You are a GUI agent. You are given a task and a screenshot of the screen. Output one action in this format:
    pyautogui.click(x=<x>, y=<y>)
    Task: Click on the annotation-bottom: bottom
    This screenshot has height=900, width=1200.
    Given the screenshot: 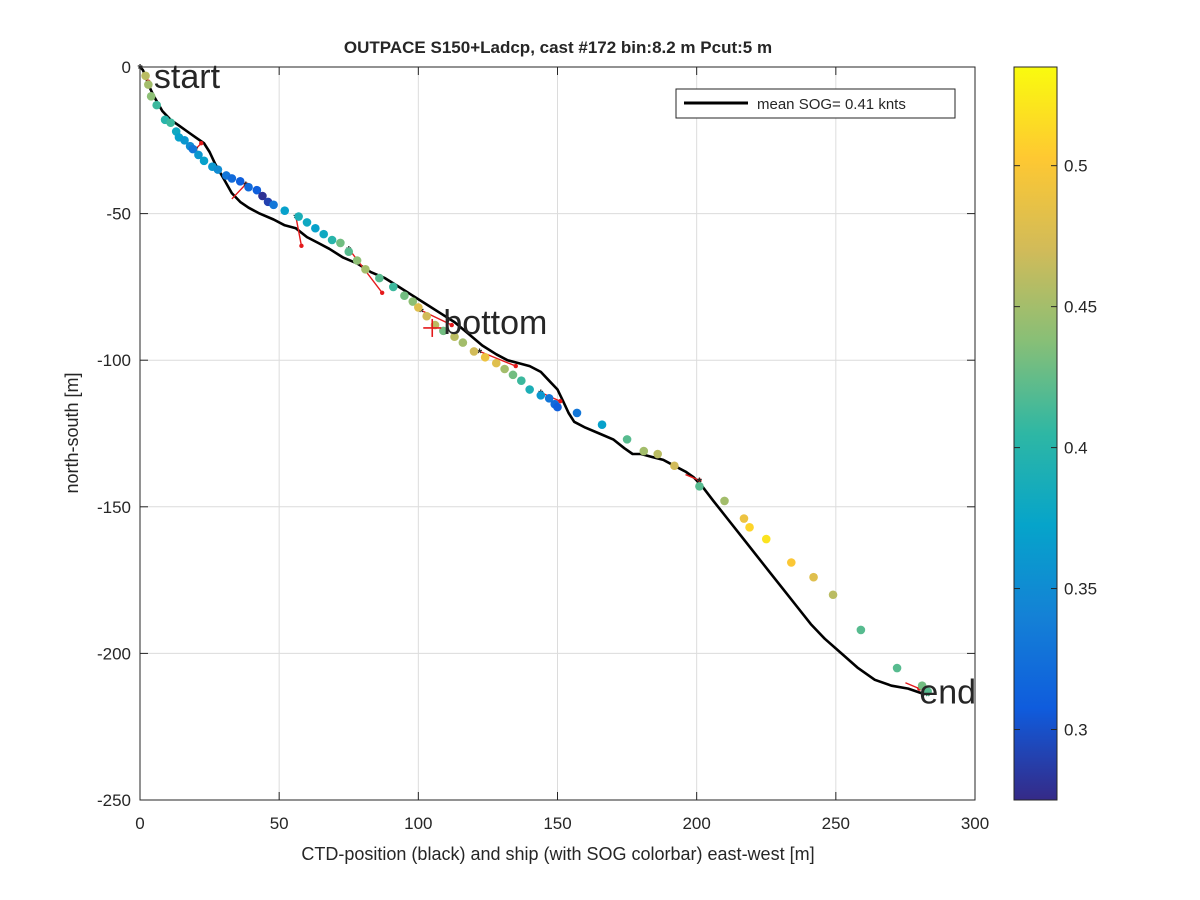 What is the action you would take?
    pyautogui.click(x=495, y=323)
    